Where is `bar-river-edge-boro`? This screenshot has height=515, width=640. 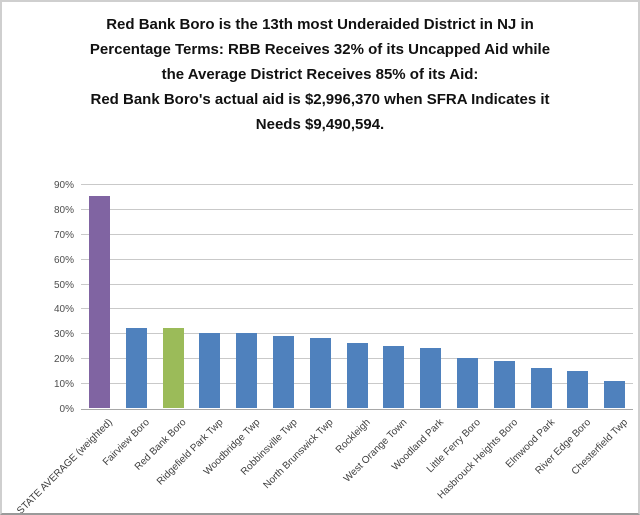
bar-river-edge-boro is located at coordinates (578, 389).